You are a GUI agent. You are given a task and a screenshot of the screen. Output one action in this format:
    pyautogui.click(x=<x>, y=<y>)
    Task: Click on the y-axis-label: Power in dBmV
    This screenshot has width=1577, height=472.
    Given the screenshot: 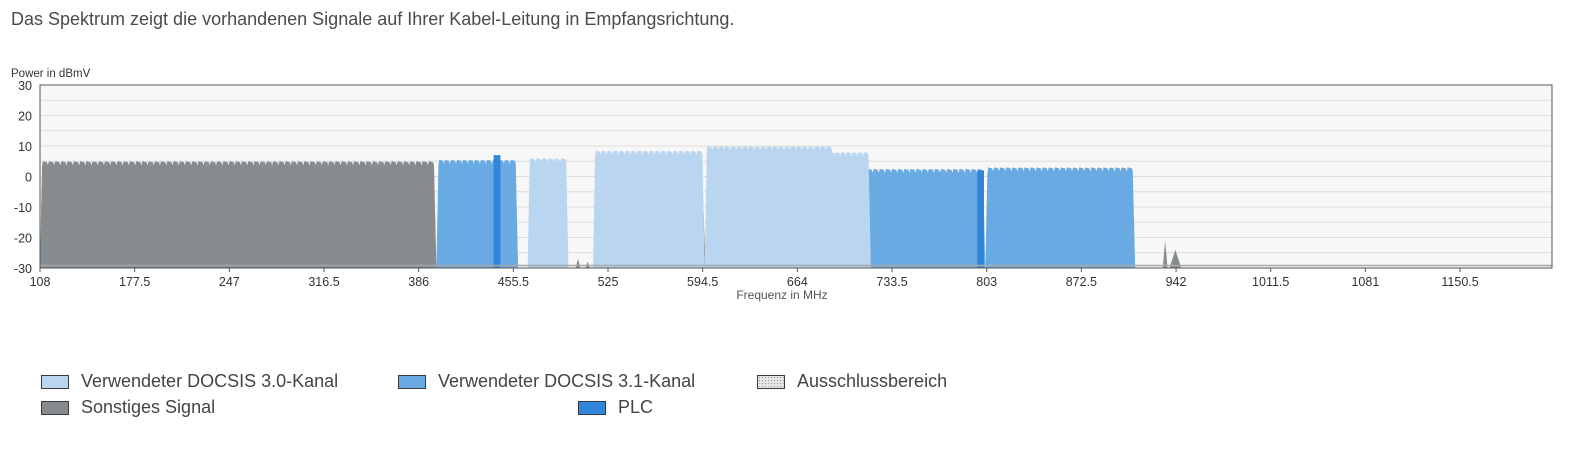 What is the action you would take?
    pyautogui.click(x=51, y=74)
    